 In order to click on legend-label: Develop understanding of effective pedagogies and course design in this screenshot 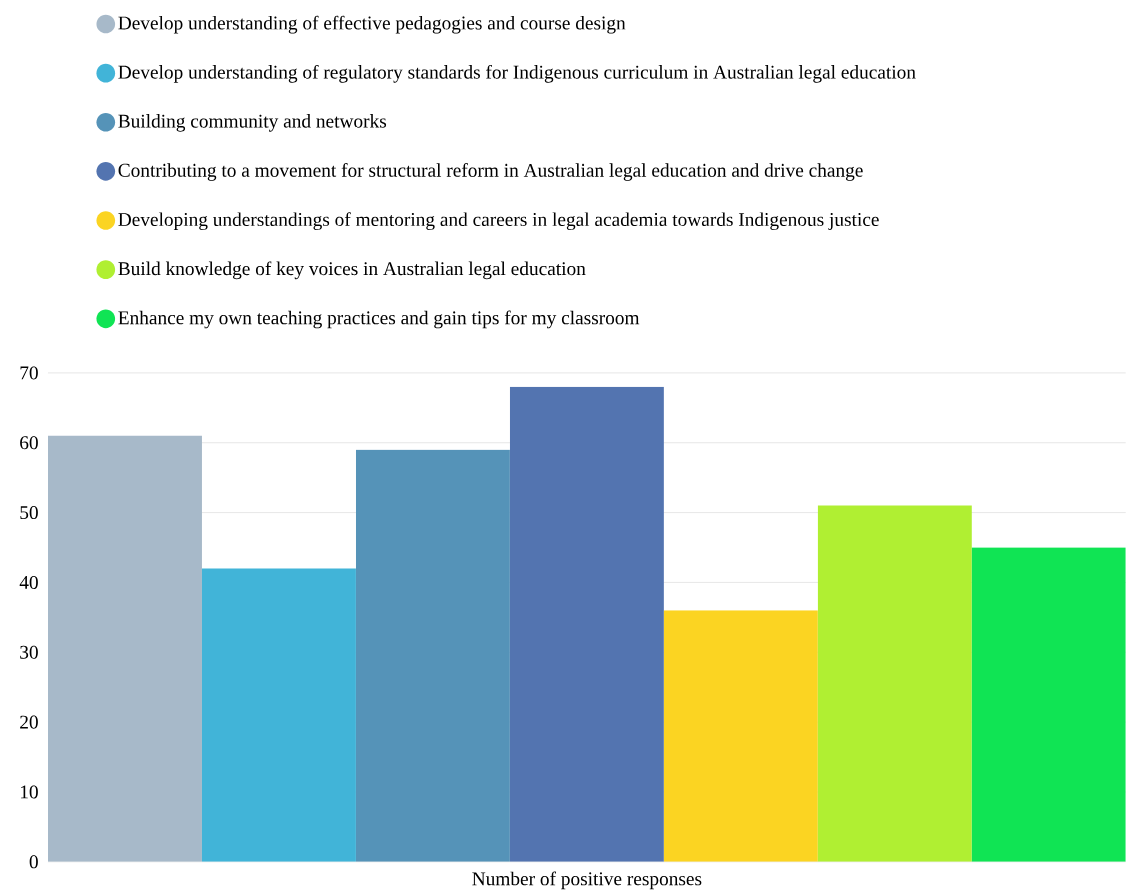, I will do `click(372, 24)`.